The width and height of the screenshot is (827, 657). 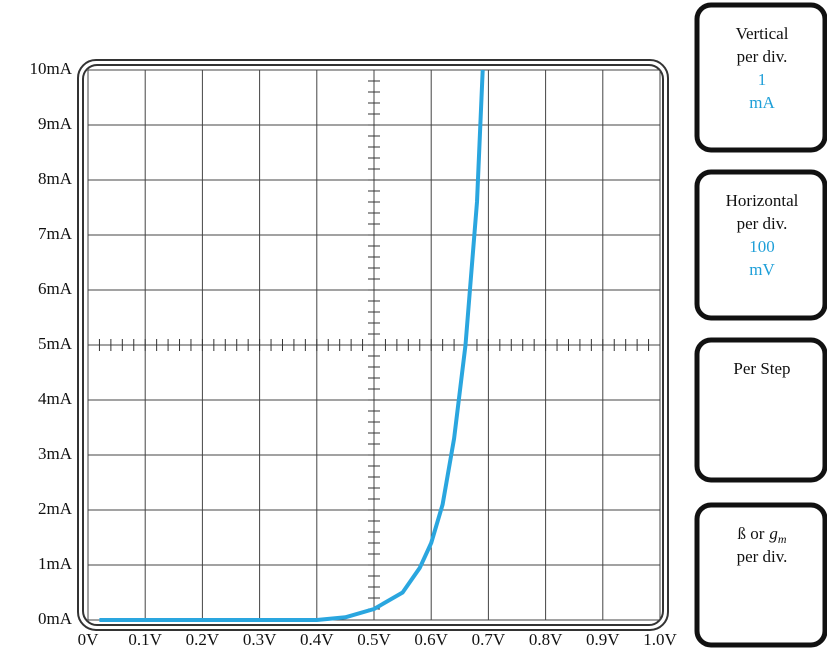 What do you see at coordinates (260, 639) in the screenshot?
I see `x-tick-label: 0.3V` at bounding box center [260, 639].